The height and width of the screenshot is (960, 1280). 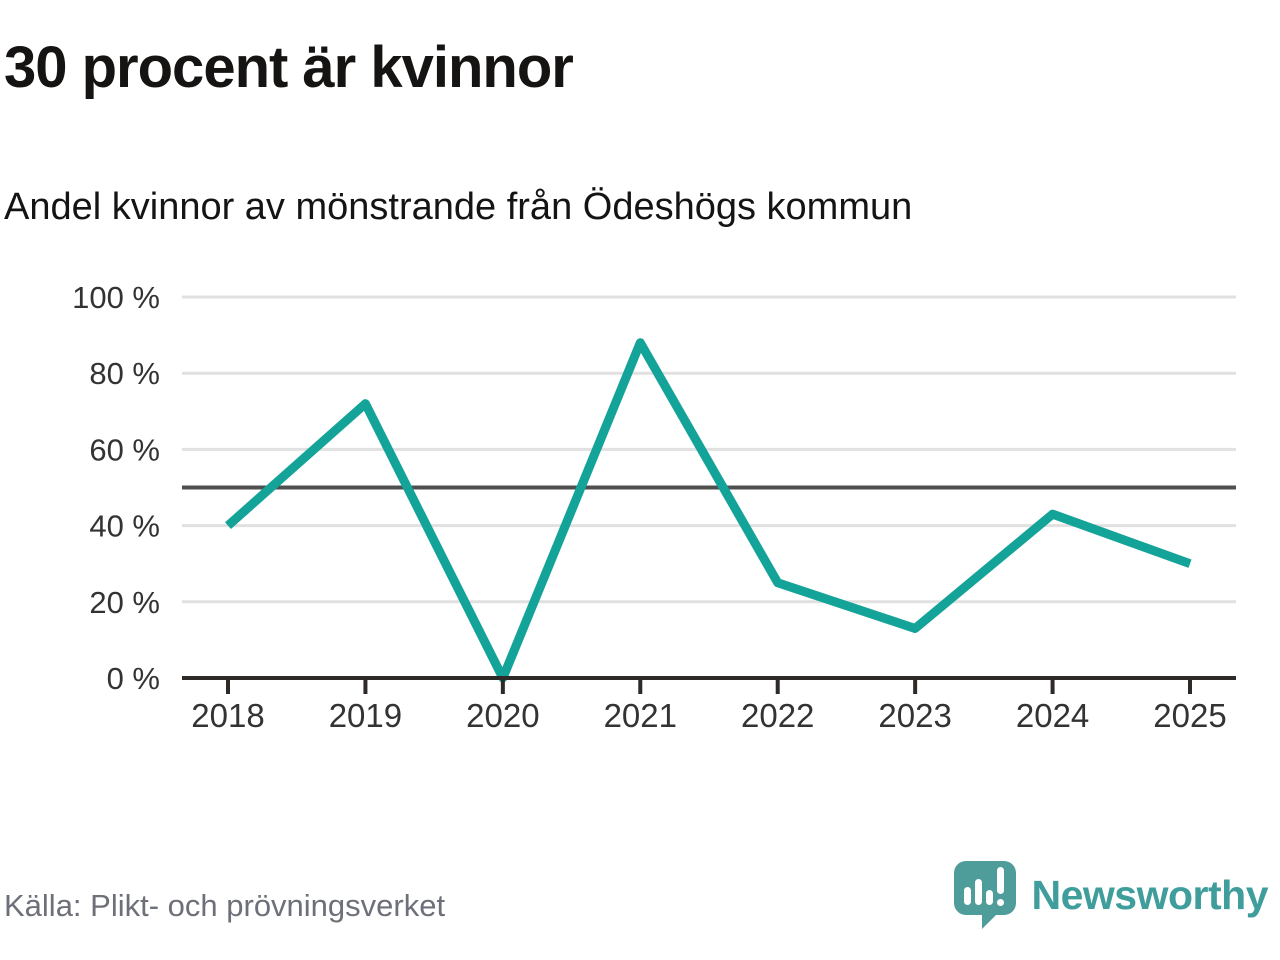 What do you see at coordinates (365, 715) in the screenshot?
I see `x-tick-label-2019: 2019` at bounding box center [365, 715].